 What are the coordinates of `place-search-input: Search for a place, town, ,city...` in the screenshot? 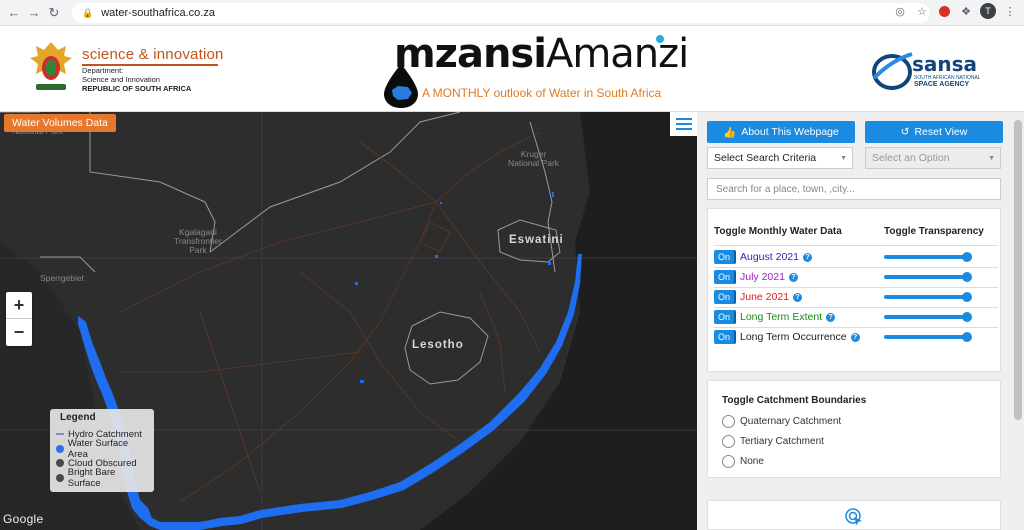 It's located at (854, 189).